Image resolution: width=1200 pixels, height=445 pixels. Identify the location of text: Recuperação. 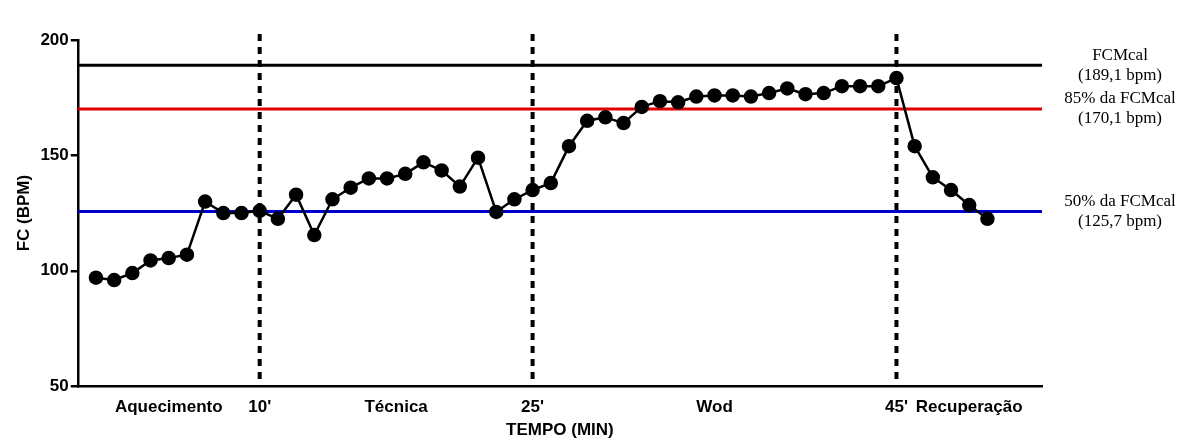
(969, 406).